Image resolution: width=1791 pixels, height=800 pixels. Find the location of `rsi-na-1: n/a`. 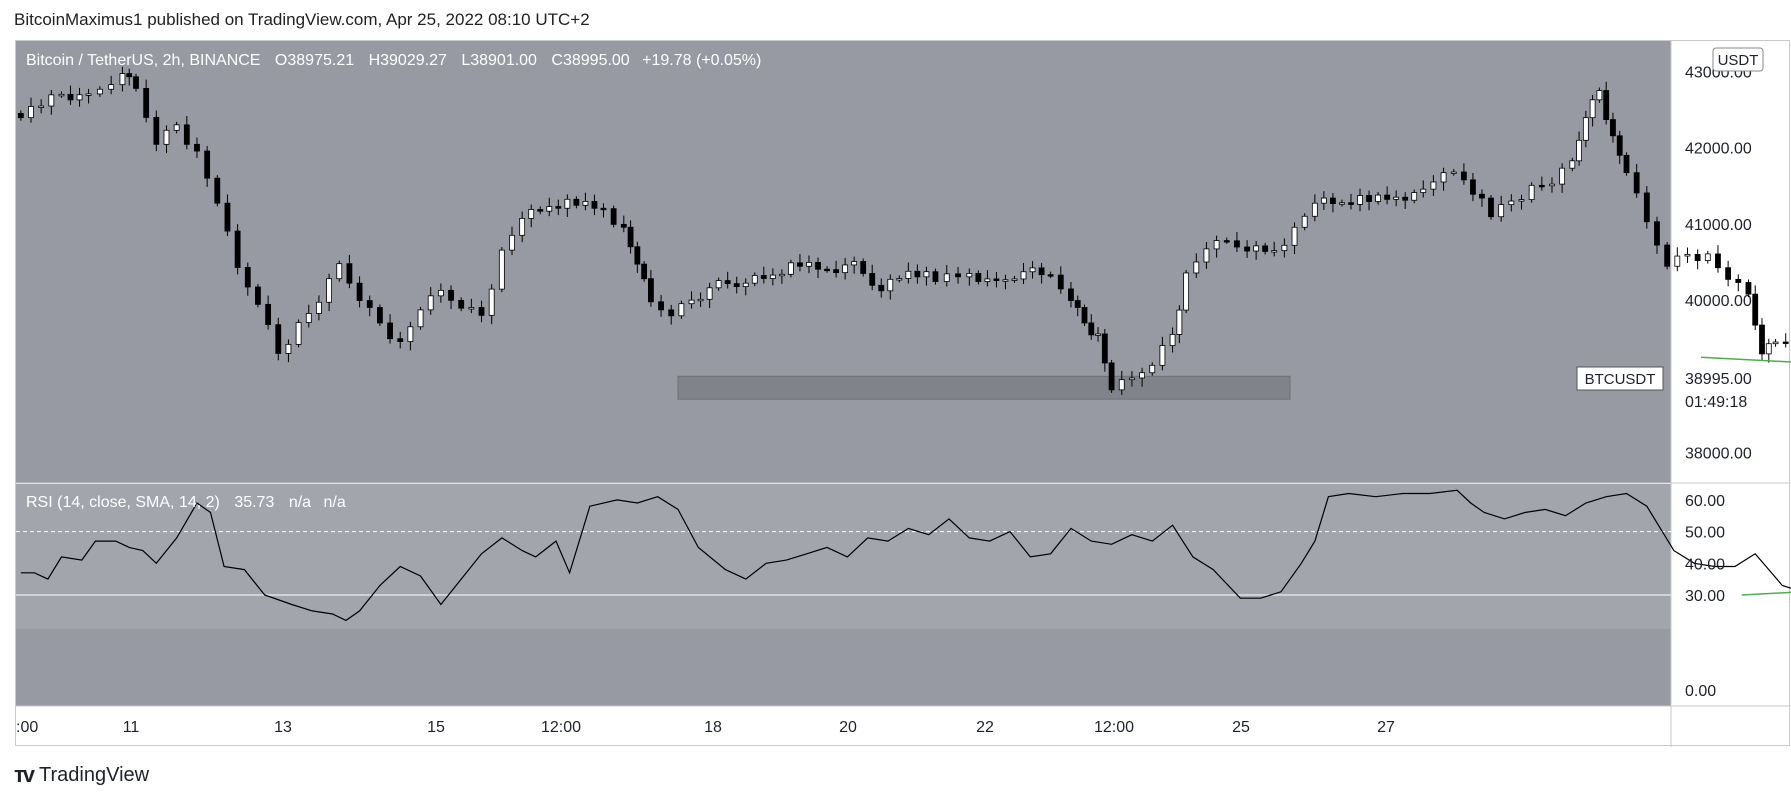

rsi-na-1: n/a is located at coordinates (300, 502).